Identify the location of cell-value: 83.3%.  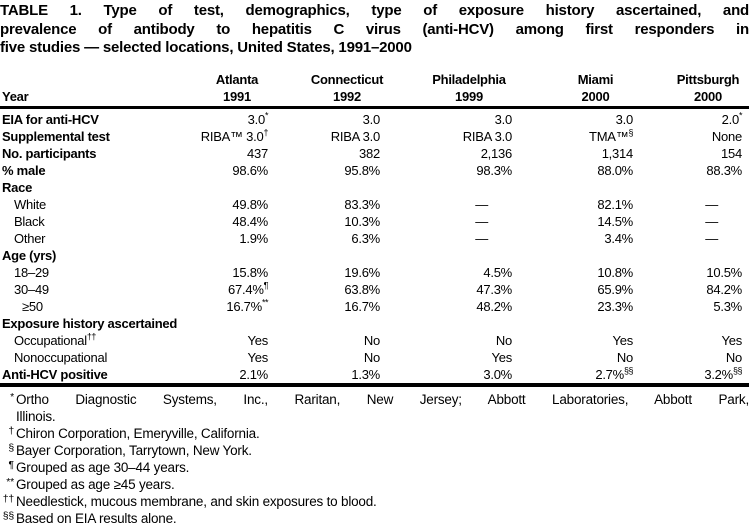
(362, 204).